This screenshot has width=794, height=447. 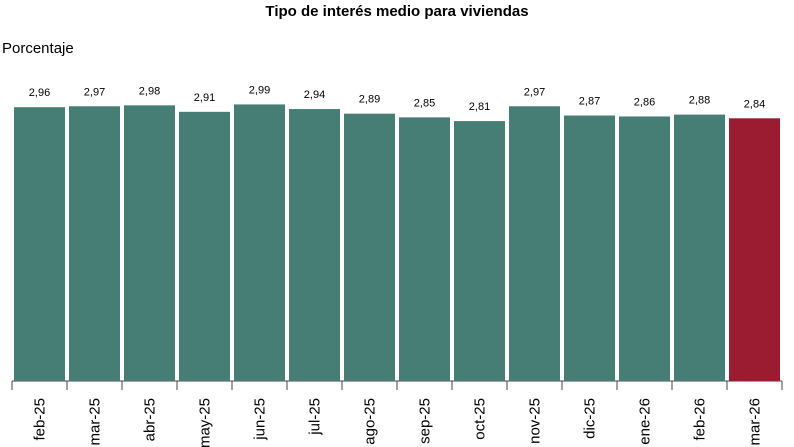 What do you see at coordinates (40, 419) in the screenshot?
I see `x-tick-label: feb-25` at bounding box center [40, 419].